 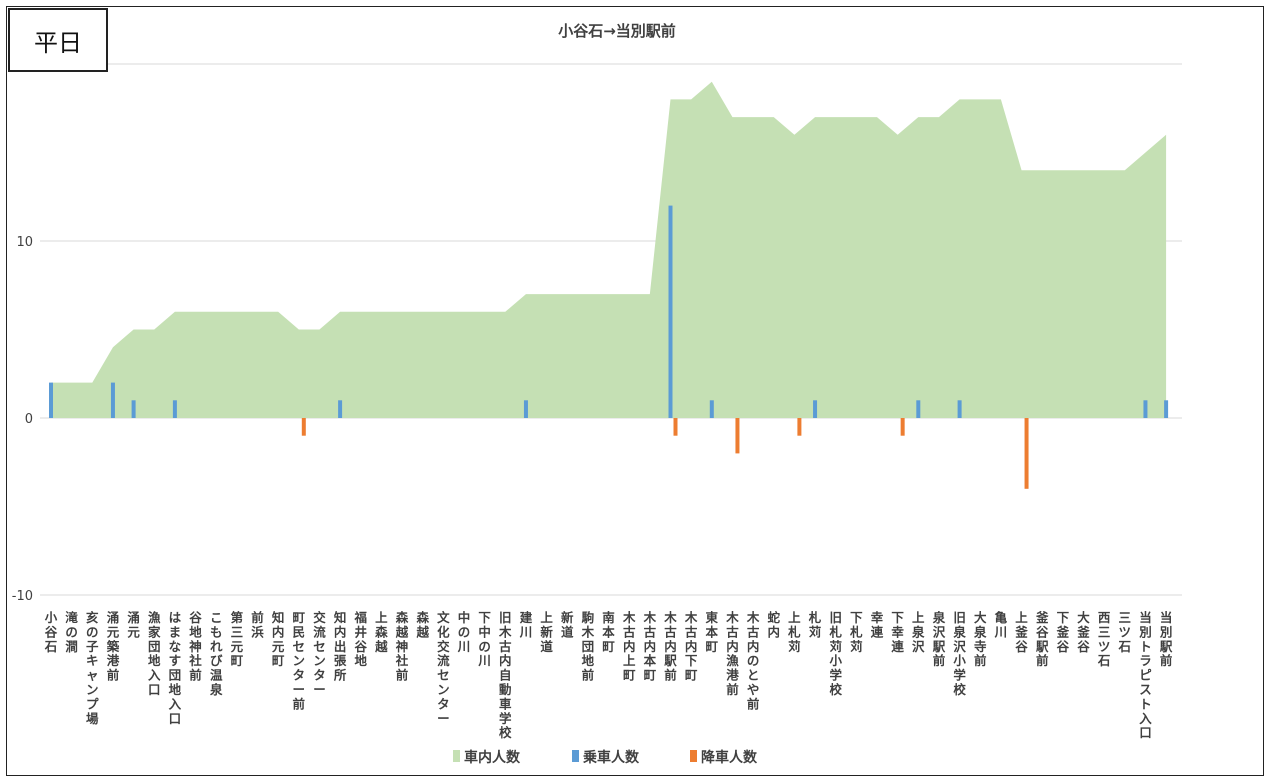 What do you see at coordinates (92, 668) in the screenshot?
I see `x-tick-label: 亥の子キャンプ場` at bounding box center [92, 668].